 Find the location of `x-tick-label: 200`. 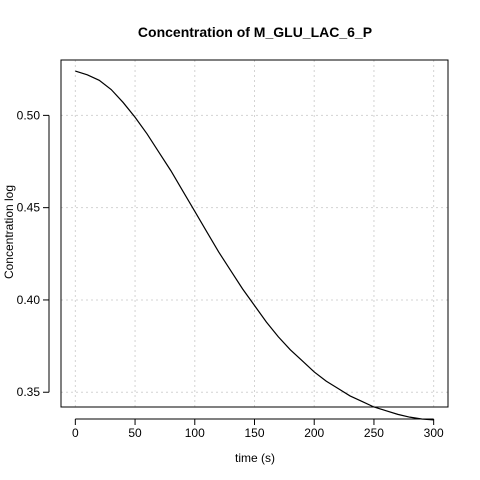

x-tick-label: 200 is located at coordinates (314, 433).